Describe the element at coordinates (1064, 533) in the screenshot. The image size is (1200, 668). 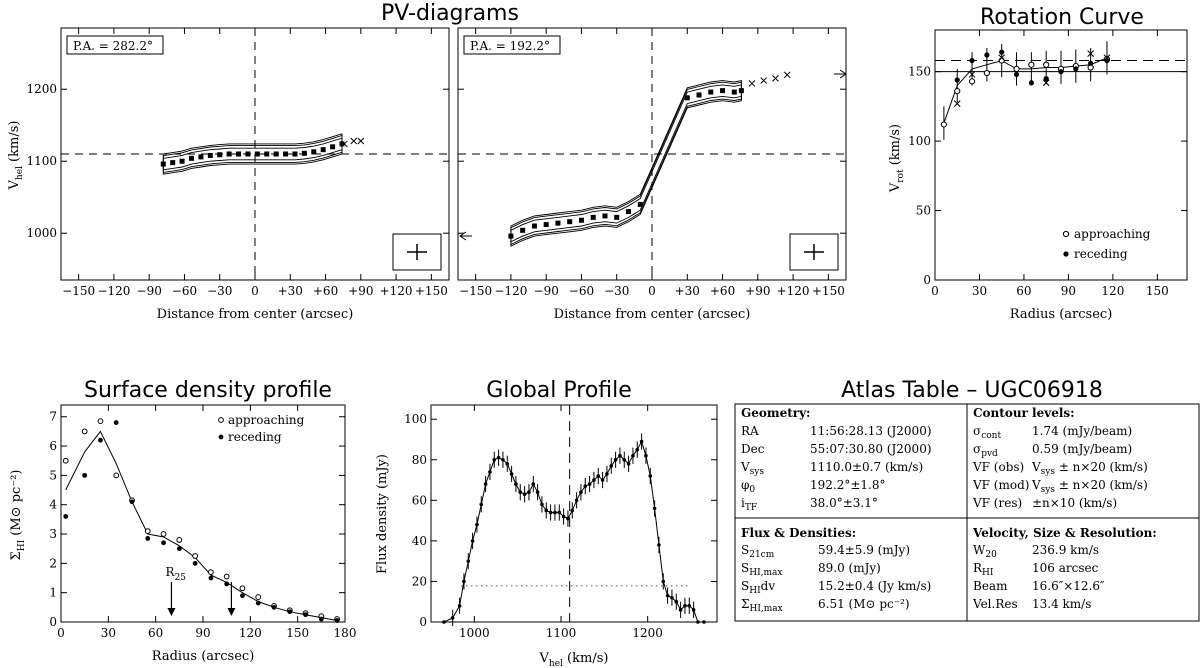
I see `atlas-velocity-heading: Velocity, Size & Resolution:` at that location.